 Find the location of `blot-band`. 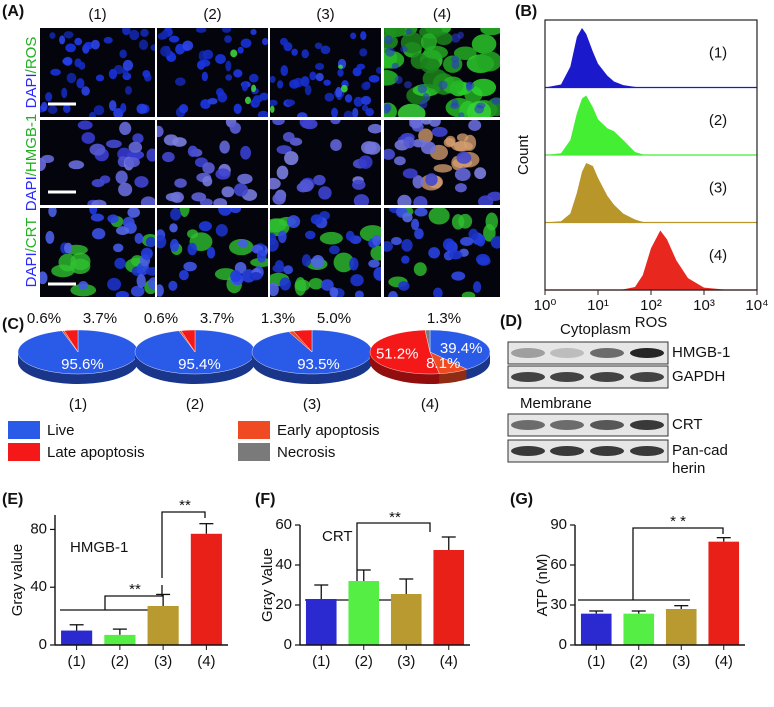

blot-band is located at coordinates (567, 425).